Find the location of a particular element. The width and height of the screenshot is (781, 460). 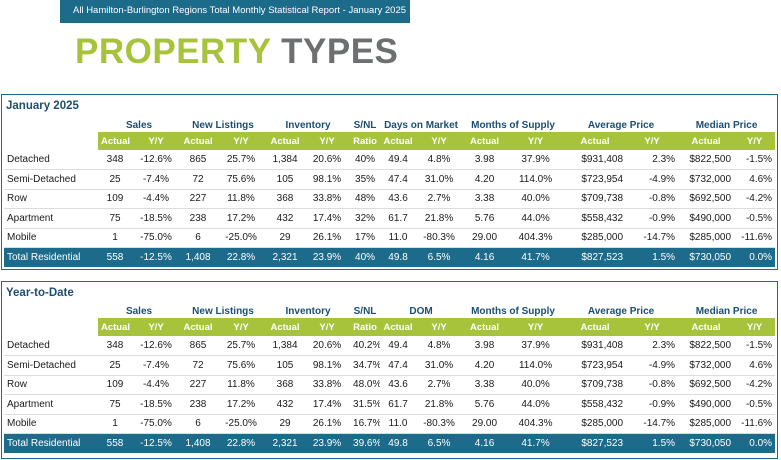

table-cell: 4.16 is located at coordinates (485, 257).